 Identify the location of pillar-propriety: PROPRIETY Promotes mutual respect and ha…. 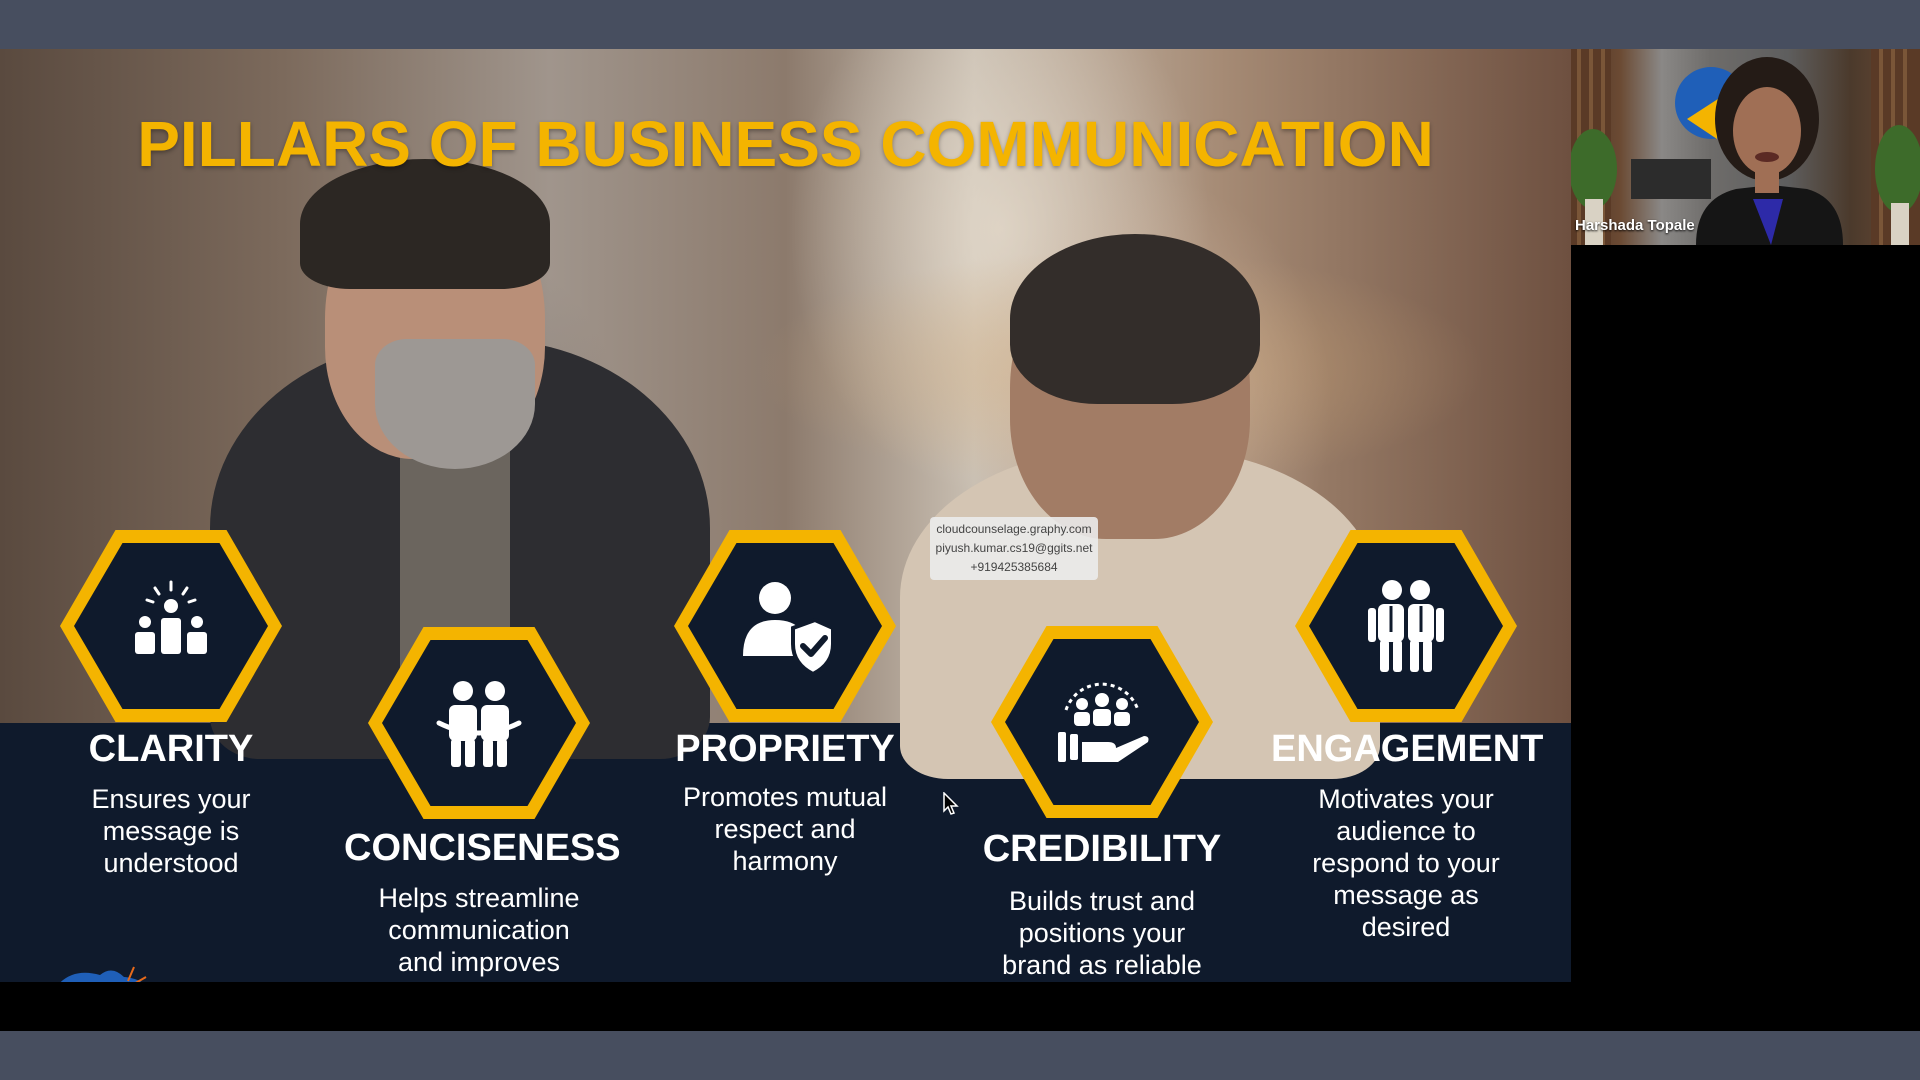
(785, 703).